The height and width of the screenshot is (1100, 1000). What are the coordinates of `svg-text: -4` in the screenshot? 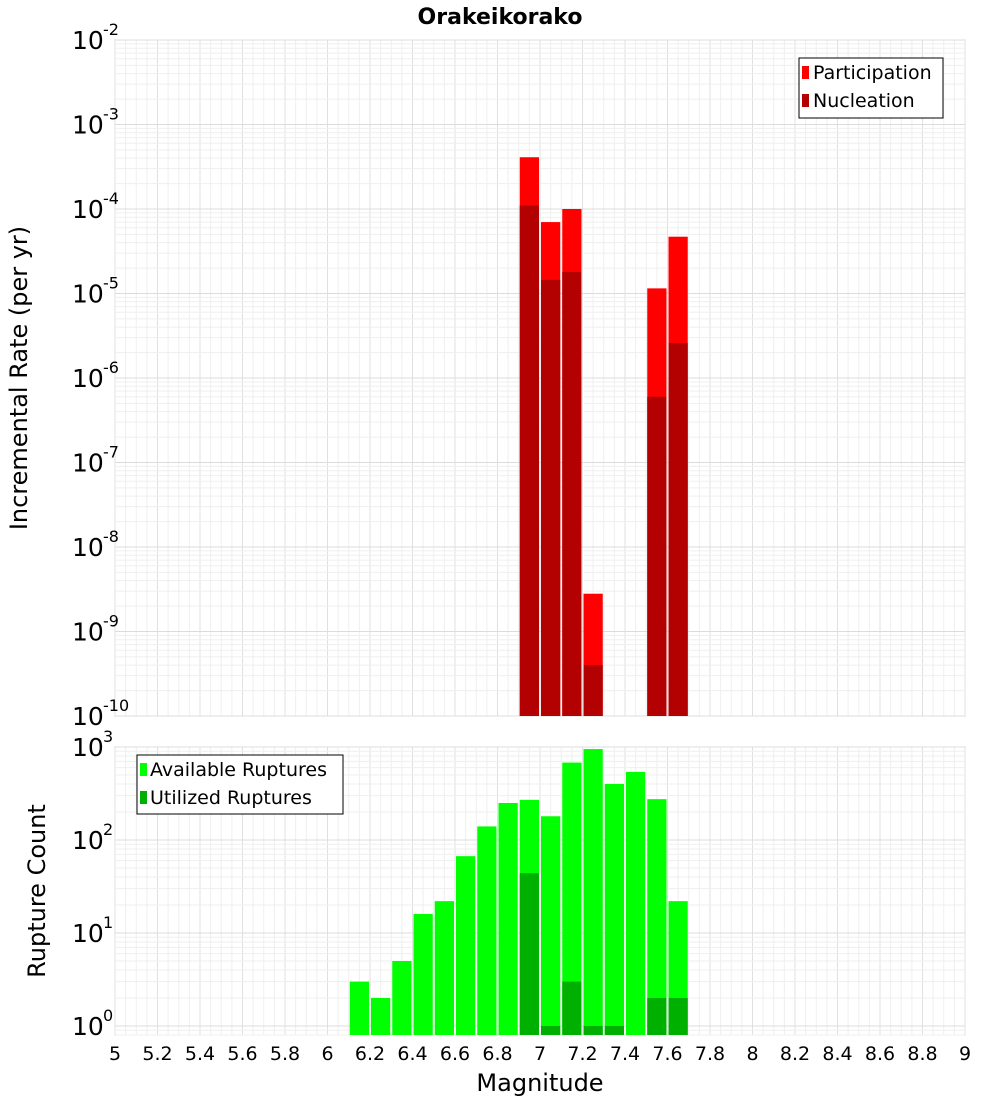 It's located at (111, 198).